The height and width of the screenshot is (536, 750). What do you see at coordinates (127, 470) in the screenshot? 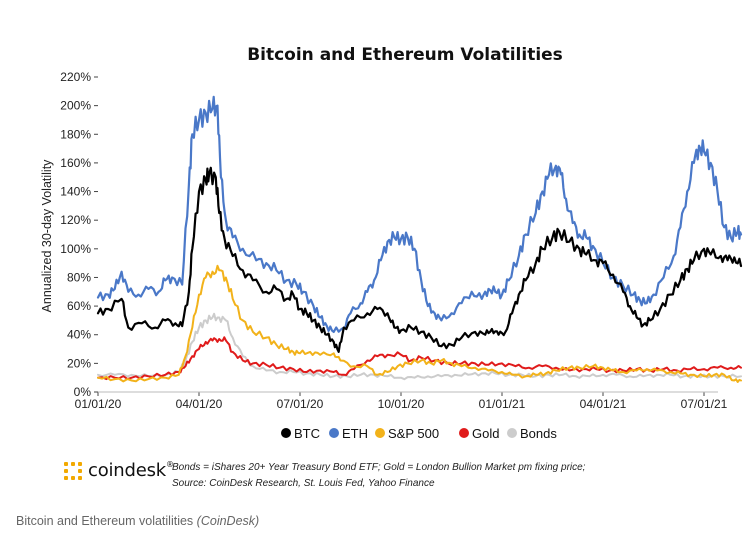
I see `brand-name: coindesk` at bounding box center [127, 470].